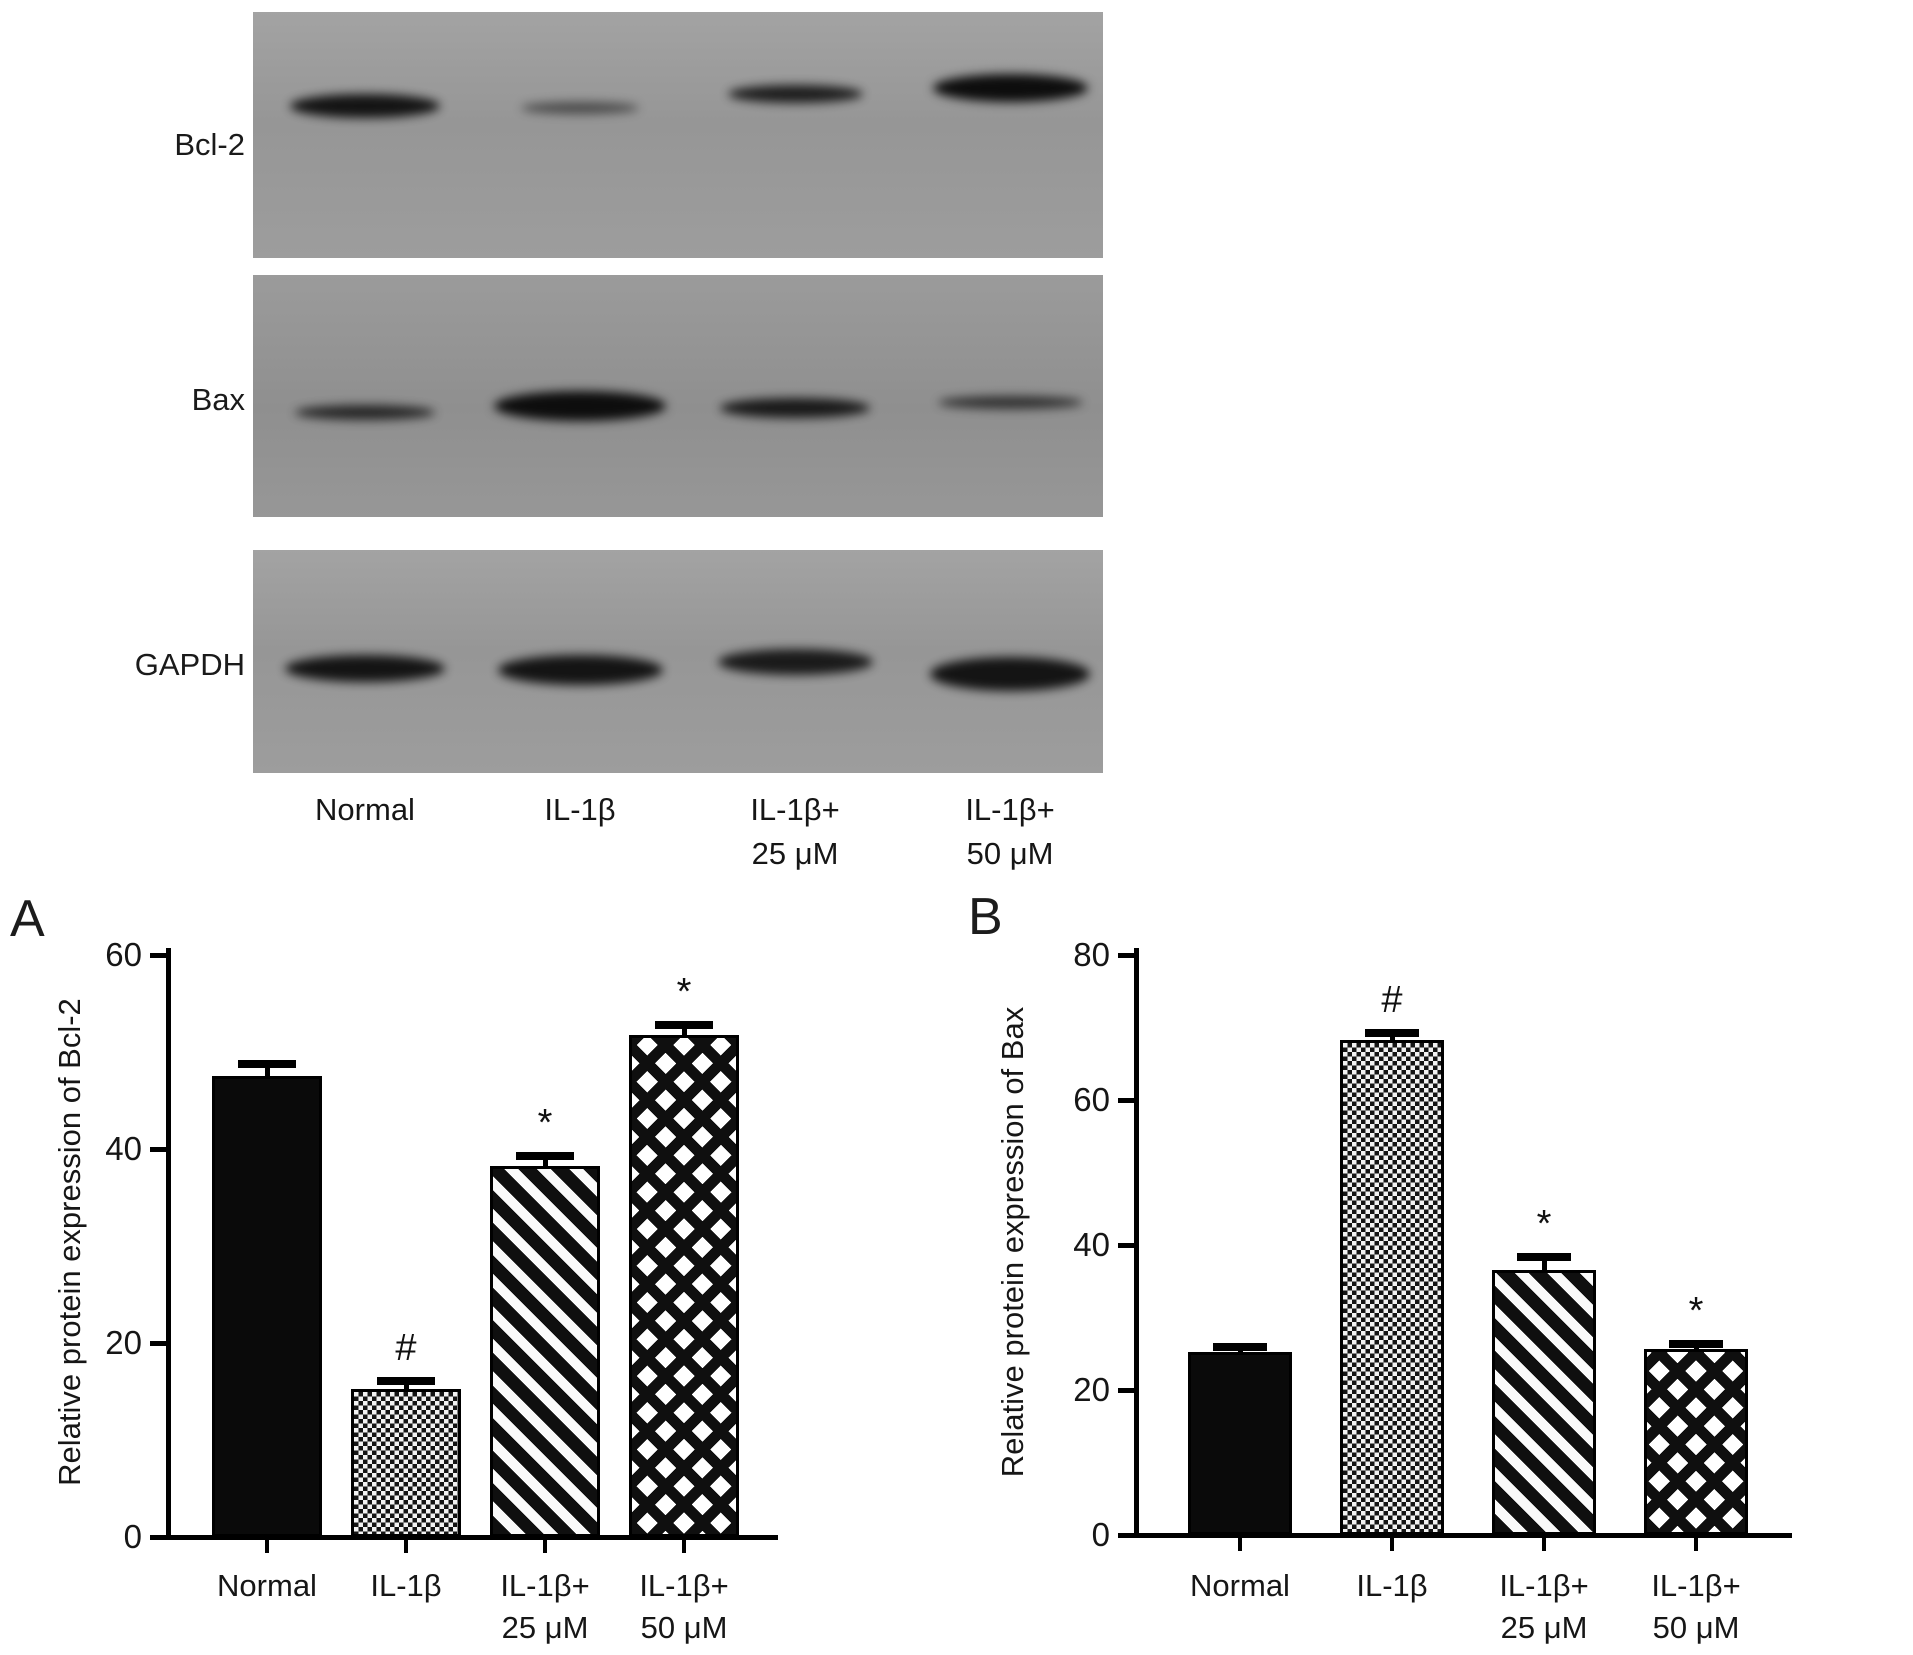 Image resolution: width=1913 pixels, height=1655 pixels. I want to click on y-tick-label: 80, so click(1091, 954).